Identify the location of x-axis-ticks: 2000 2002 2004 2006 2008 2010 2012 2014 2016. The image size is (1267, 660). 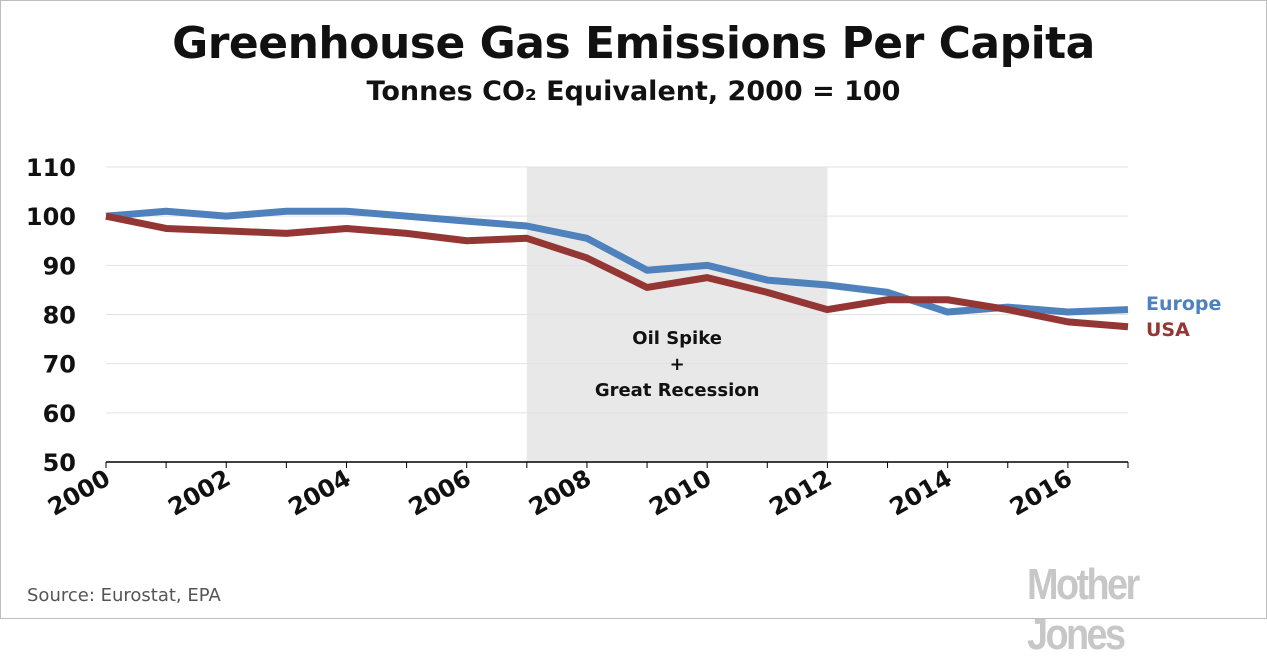
(586, 492).